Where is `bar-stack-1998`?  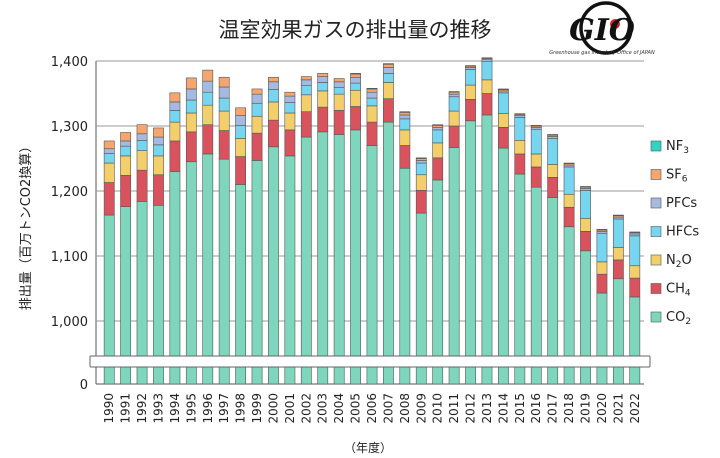 bar-stack-1998 is located at coordinates (240, 246).